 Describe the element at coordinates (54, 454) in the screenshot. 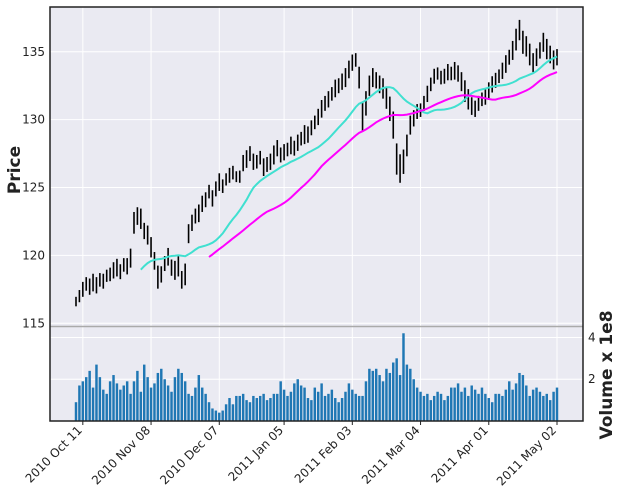

I see `x-tick-label: 2010 Oct 11` at that location.